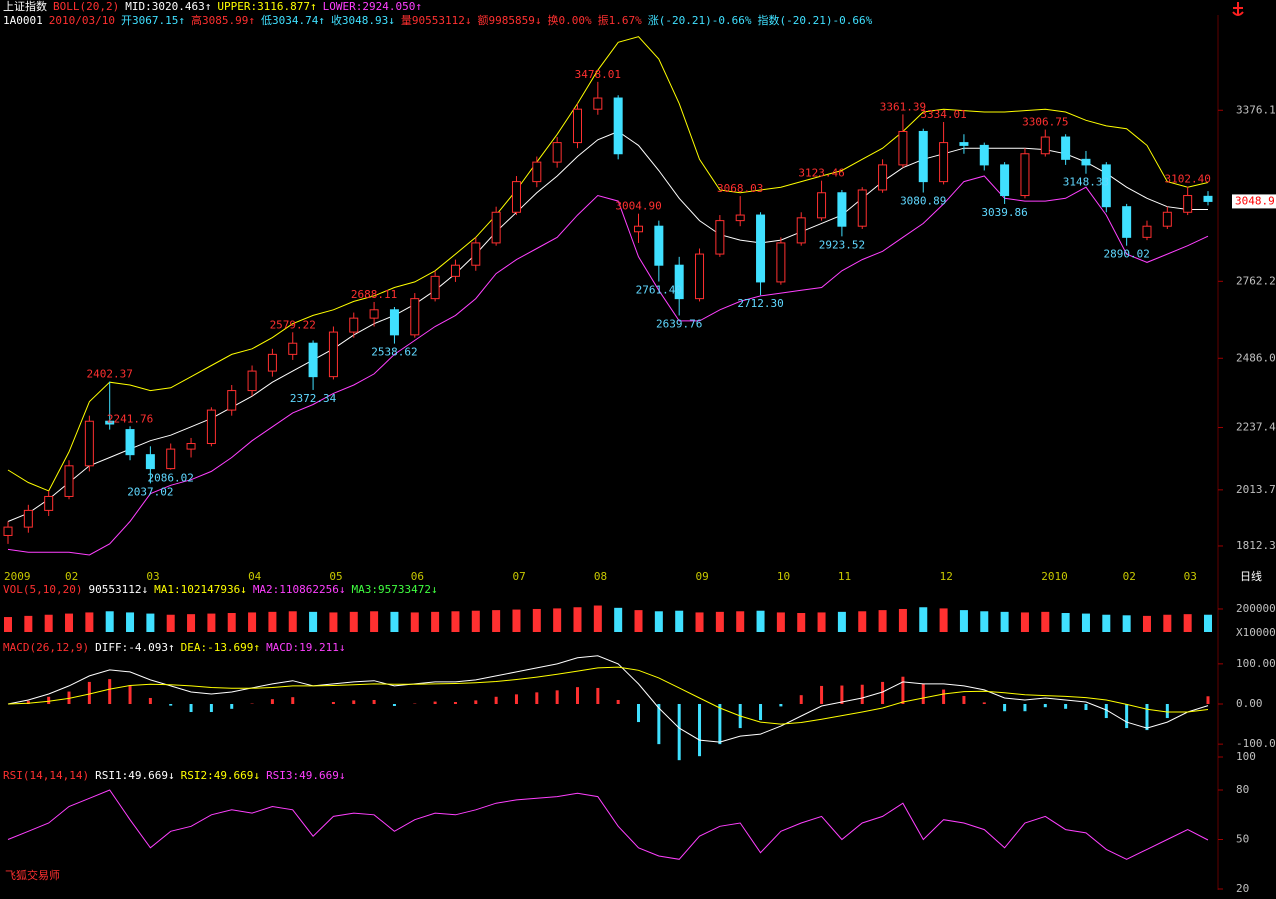  Describe the element at coordinates (844, 576) in the screenshot. I see `x-tick-label: 11` at that location.